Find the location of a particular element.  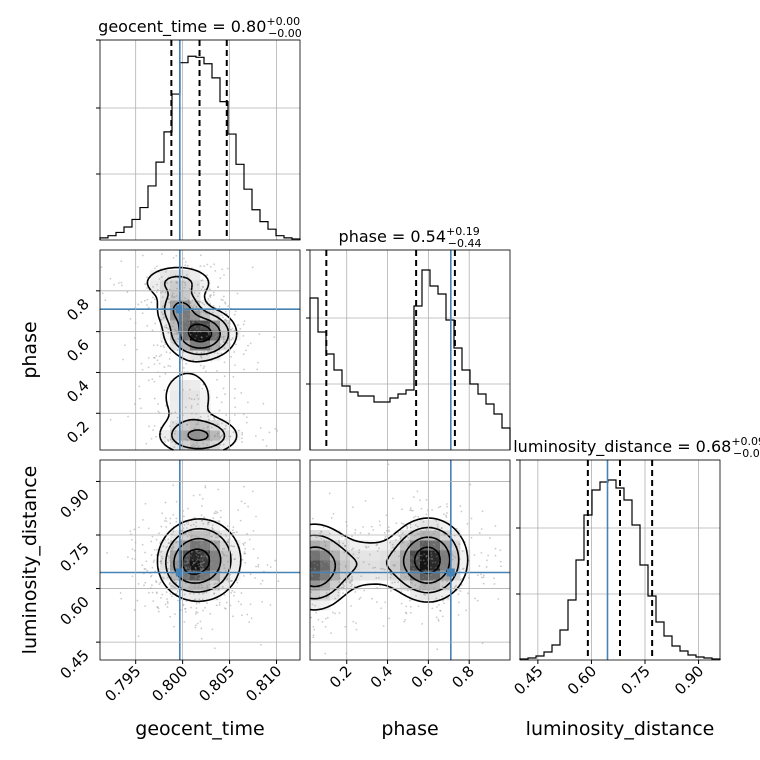

truth-marker is located at coordinates (450, 572).